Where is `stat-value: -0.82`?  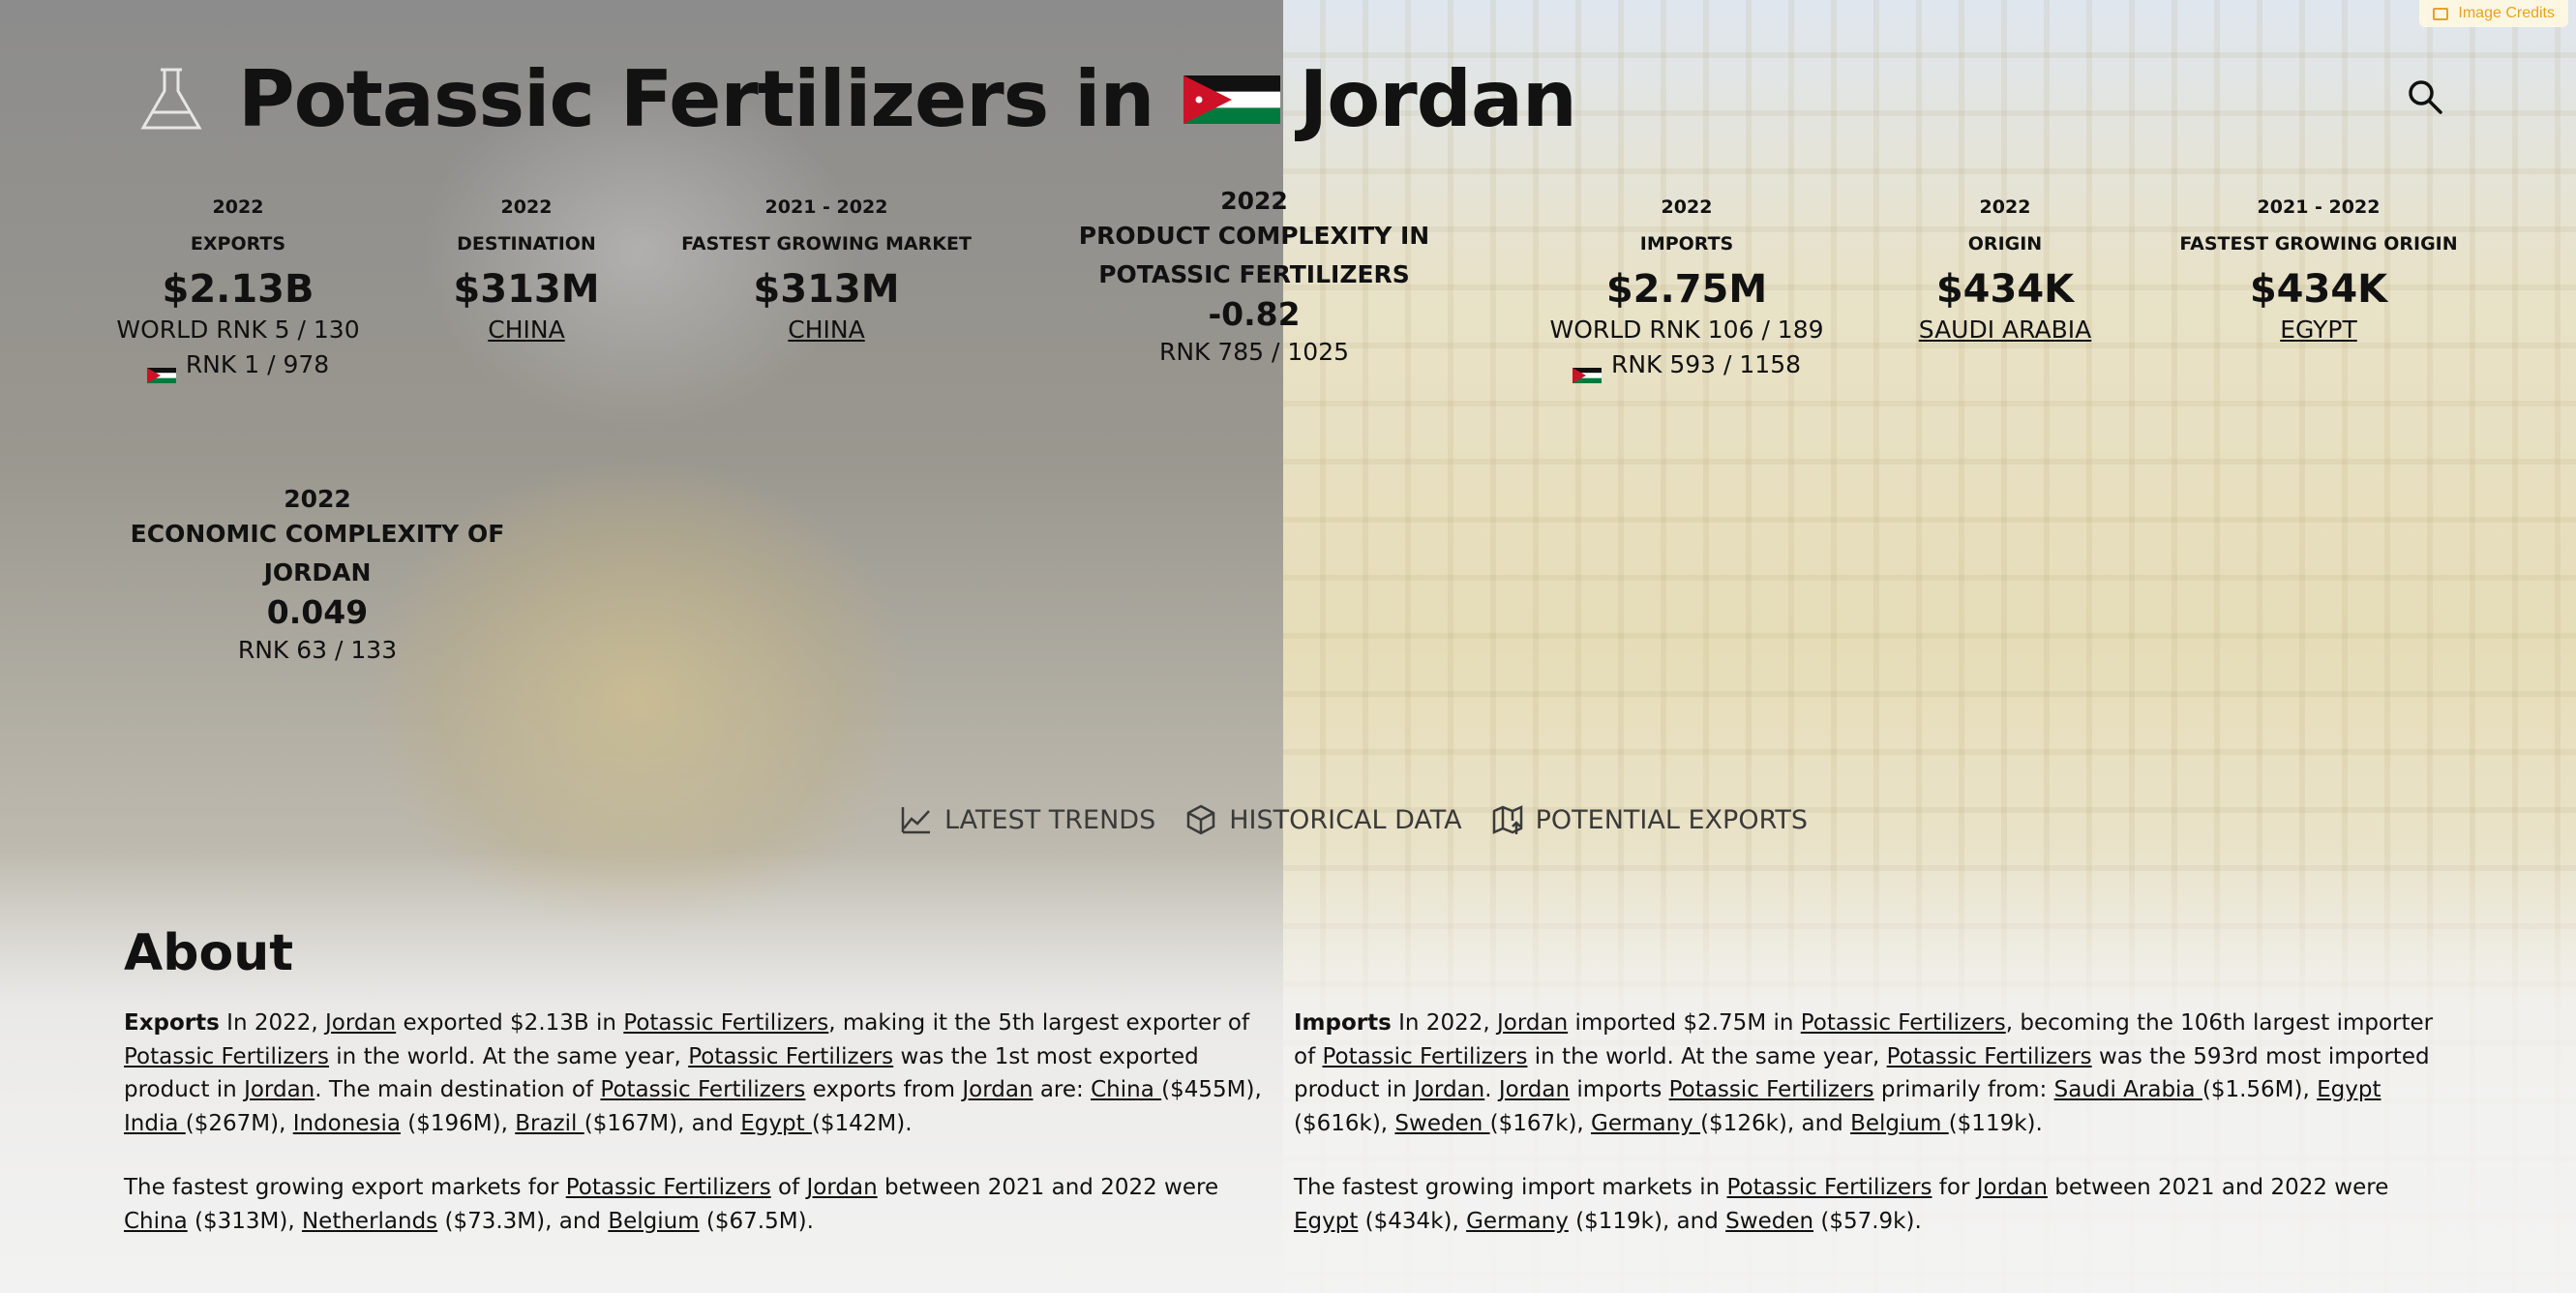
stat-value: -0.82 is located at coordinates (1254, 314).